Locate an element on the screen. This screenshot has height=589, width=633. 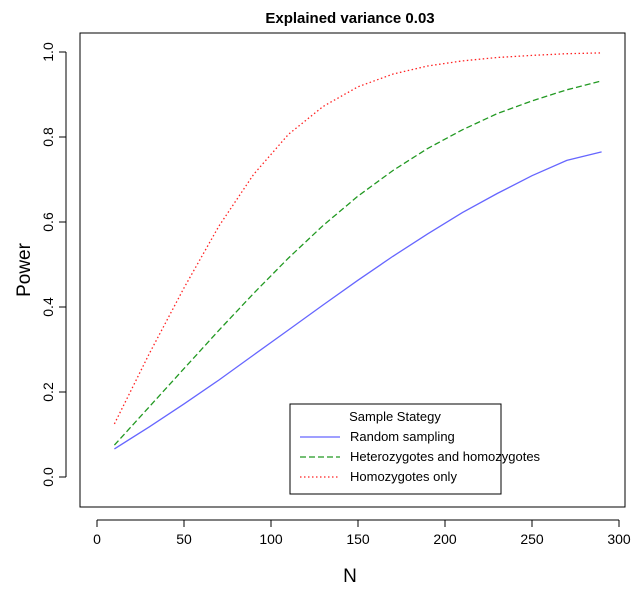
y-tick-label: 0.8 is located at coordinates (48, 137).